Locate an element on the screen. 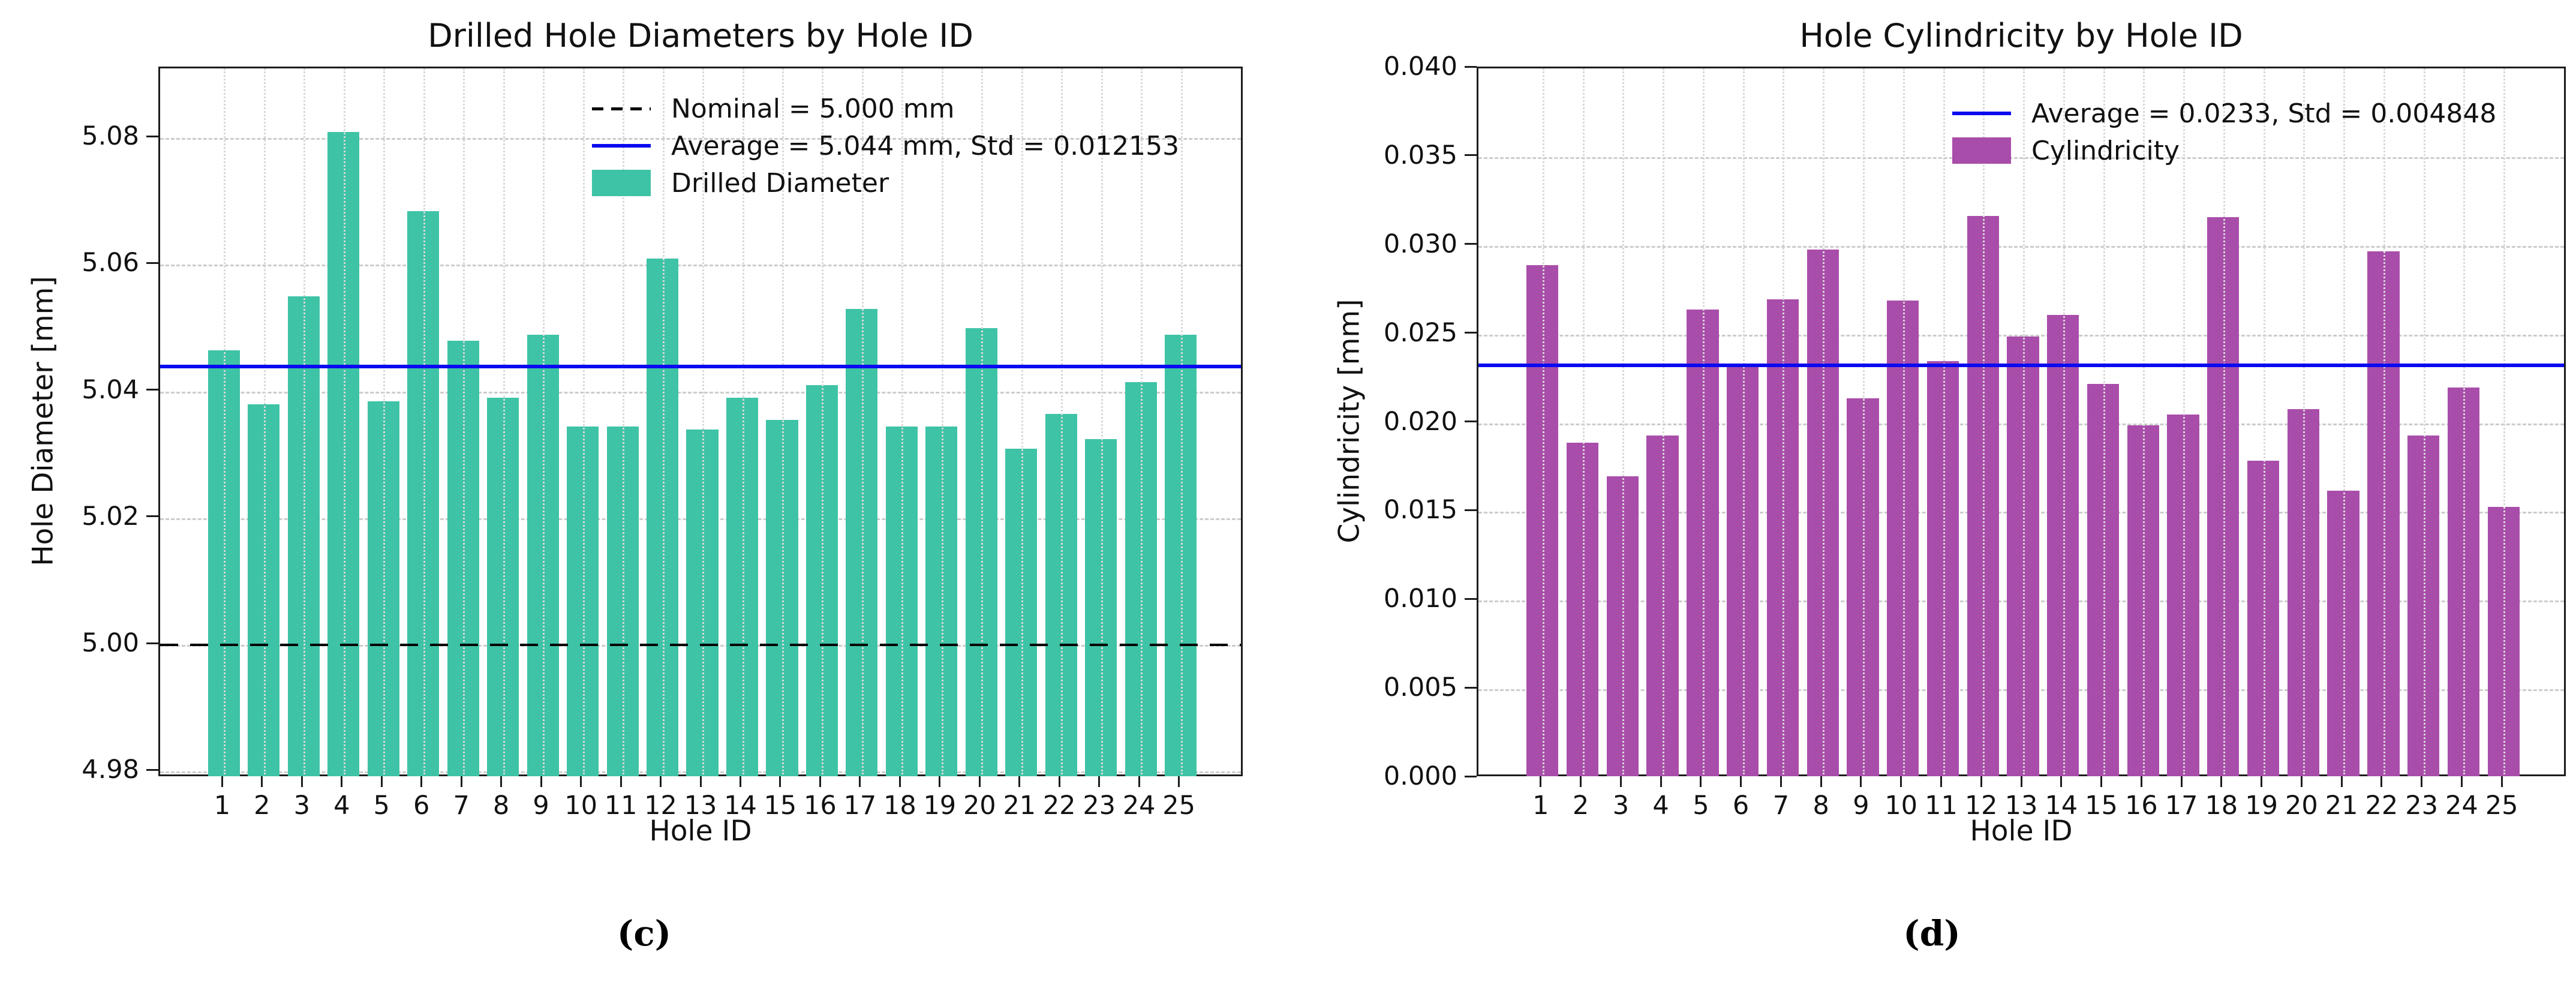  x-tick-label: 20 is located at coordinates (980, 806).